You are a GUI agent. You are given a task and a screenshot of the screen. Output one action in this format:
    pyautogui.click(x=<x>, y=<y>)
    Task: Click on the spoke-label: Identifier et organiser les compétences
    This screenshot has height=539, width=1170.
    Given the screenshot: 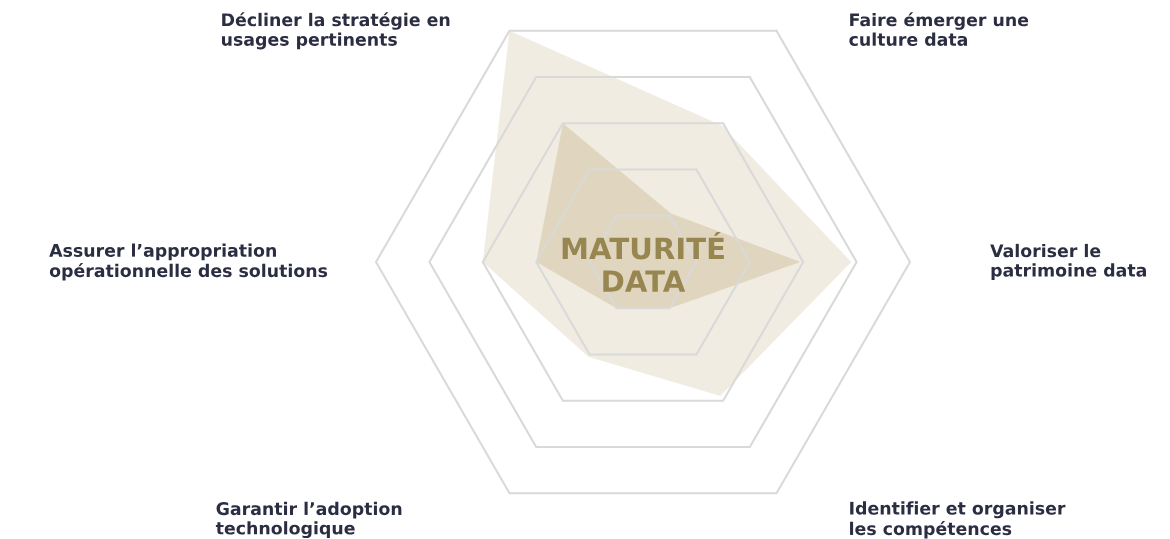 What is the action you would take?
    pyautogui.click(x=958, y=520)
    